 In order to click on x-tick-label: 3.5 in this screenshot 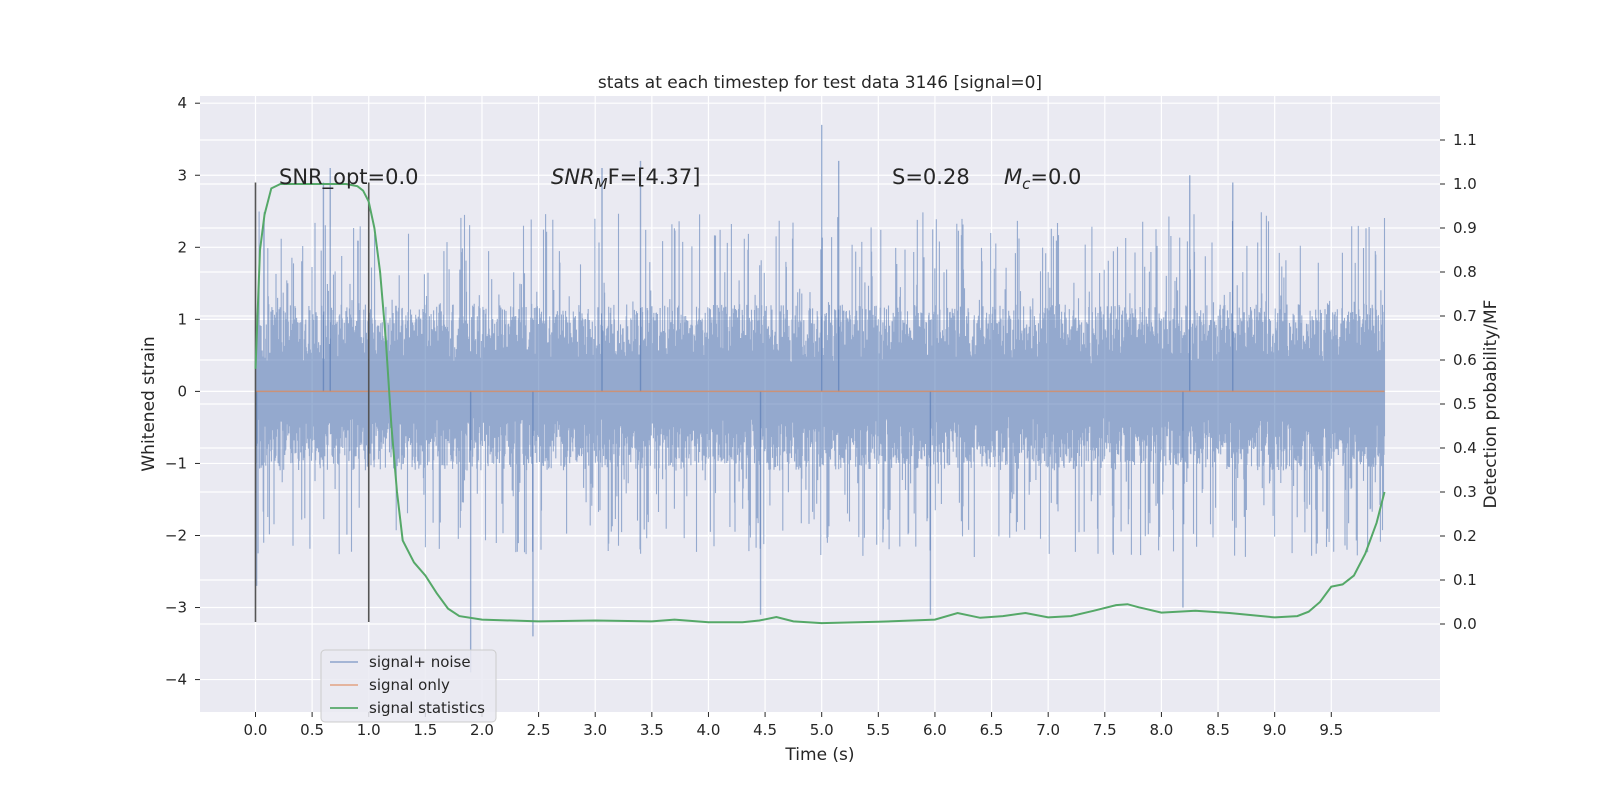, I will do `click(652, 730)`.